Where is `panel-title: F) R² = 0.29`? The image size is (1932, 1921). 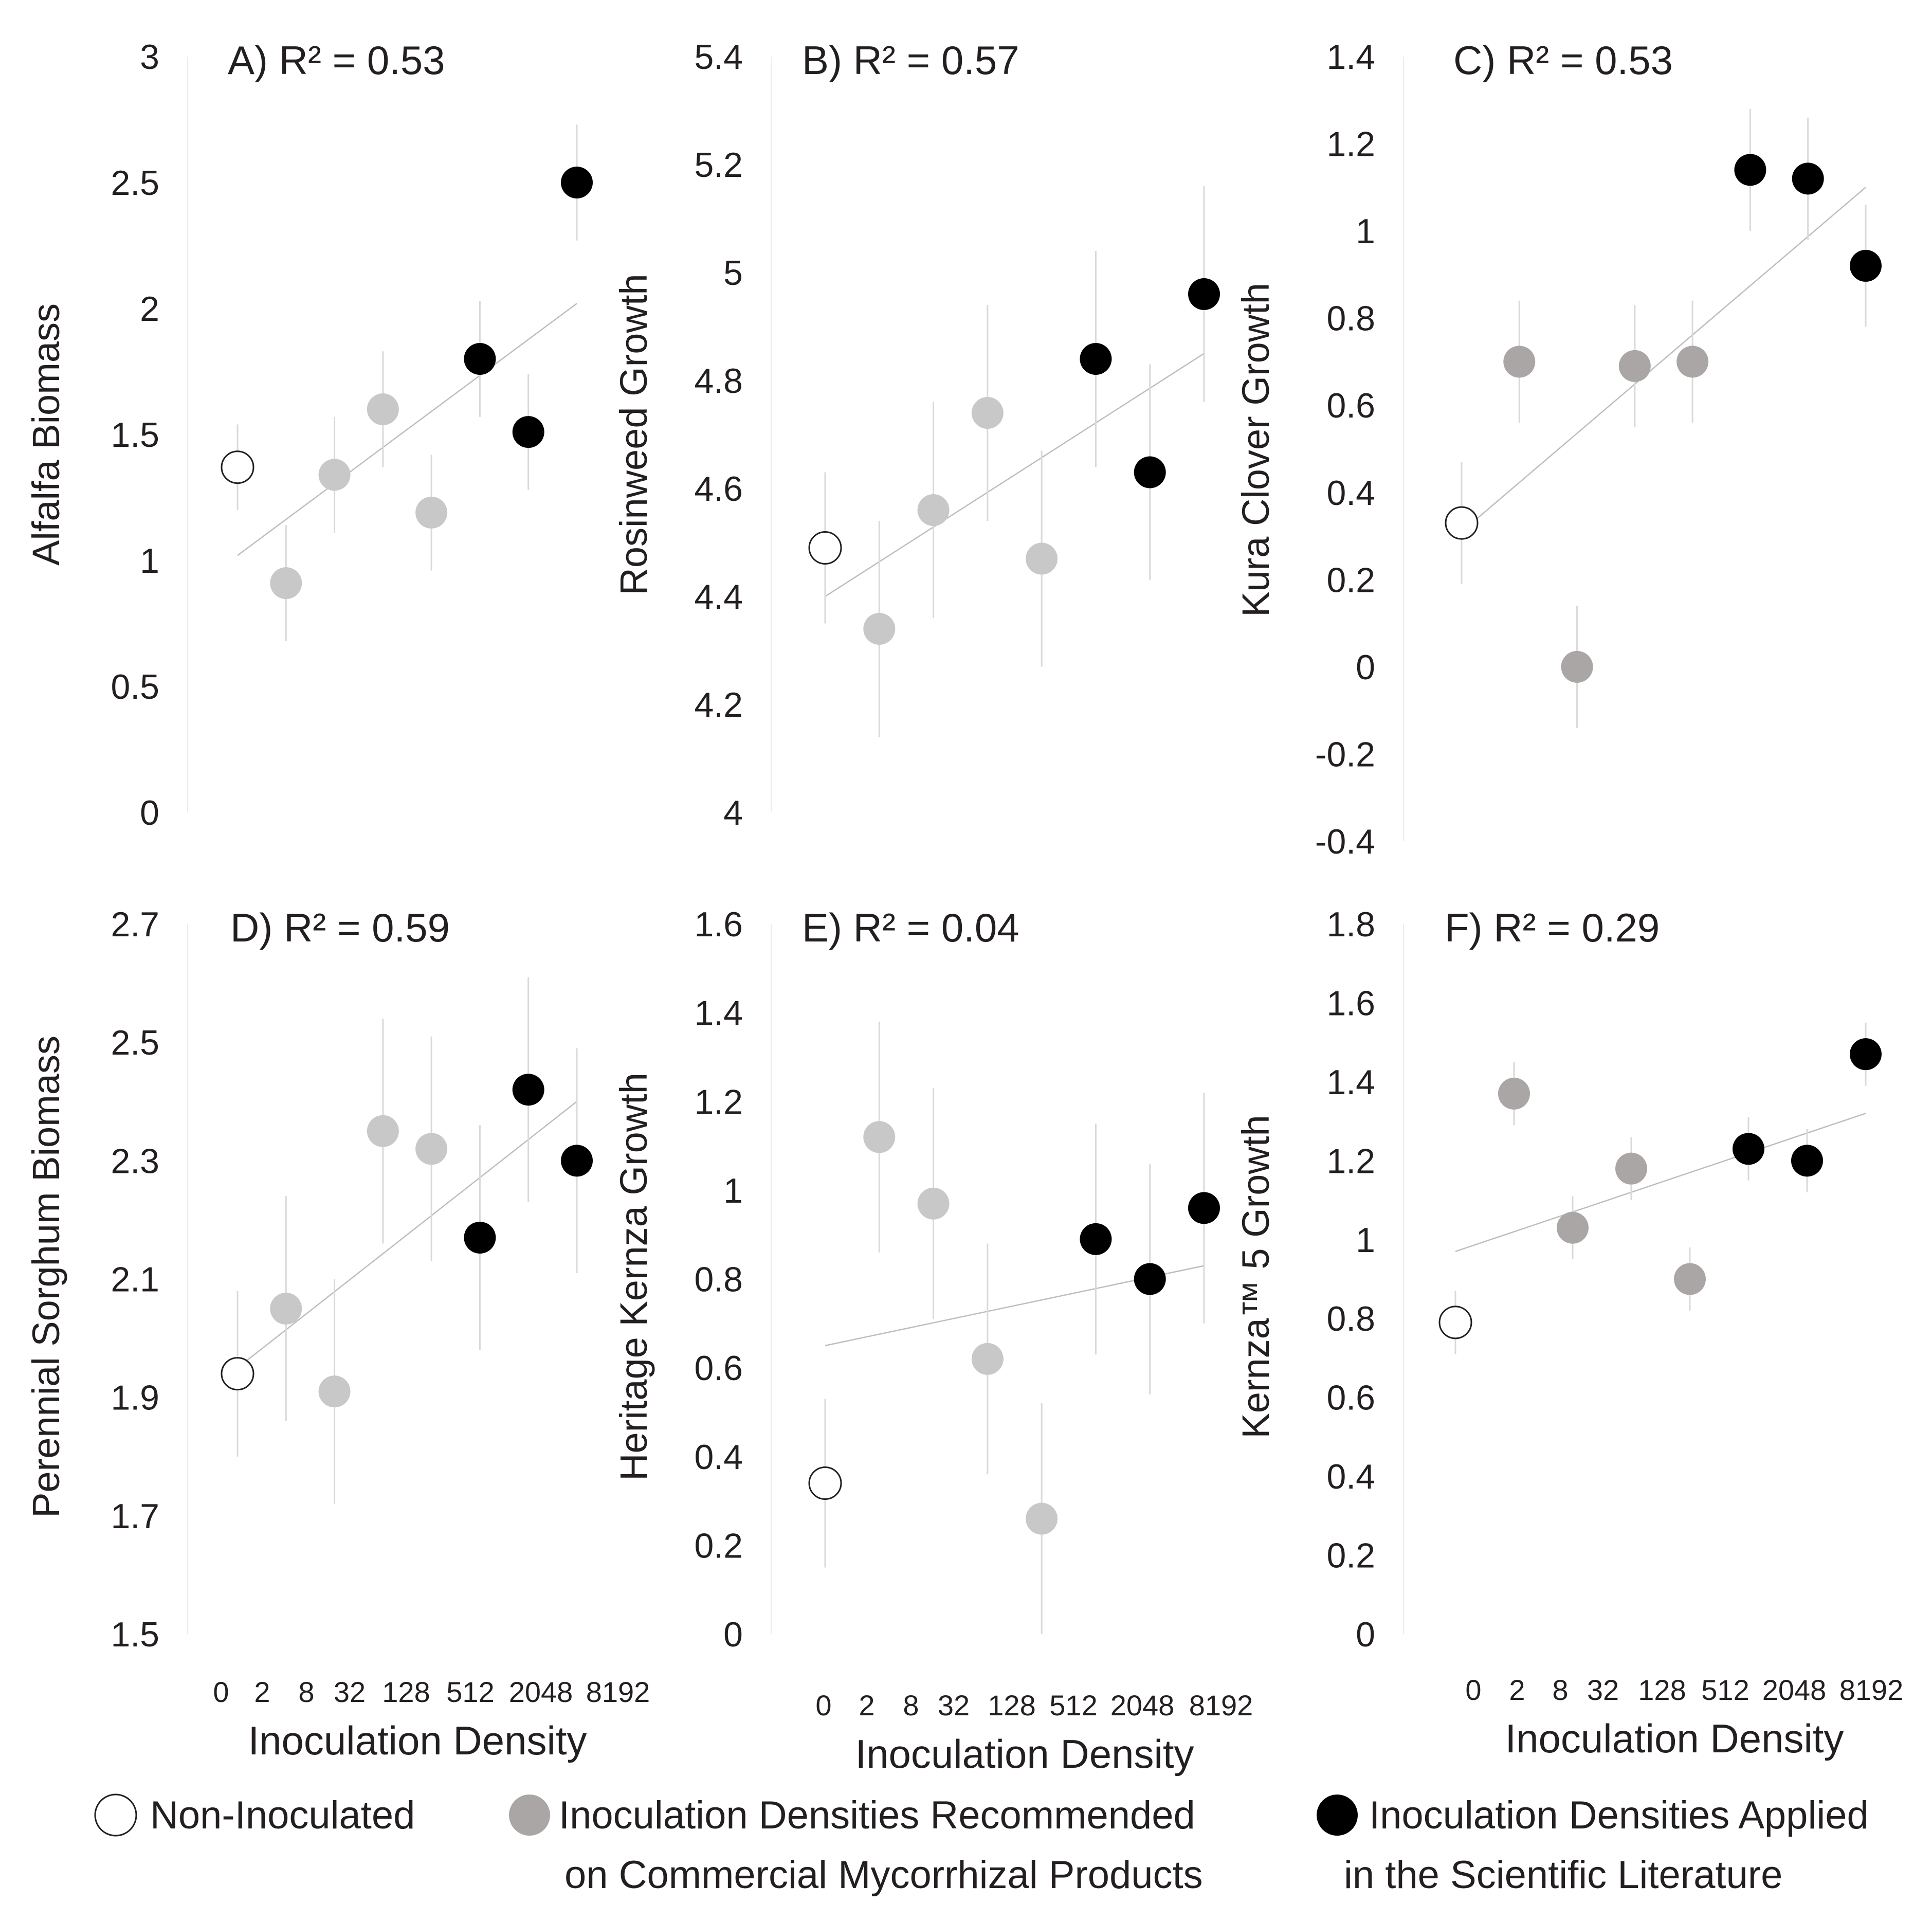 panel-title: F) R² = 0.29 is located at coordinates (1552, 928).